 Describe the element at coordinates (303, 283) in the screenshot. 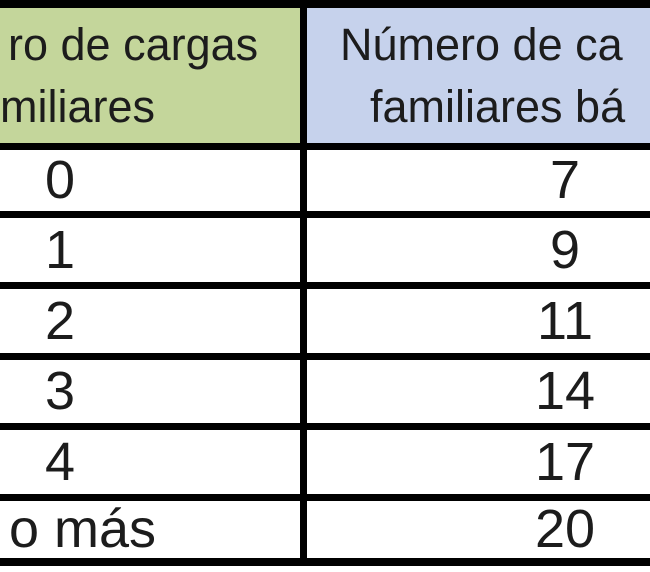

I see `column-divider` at that location.